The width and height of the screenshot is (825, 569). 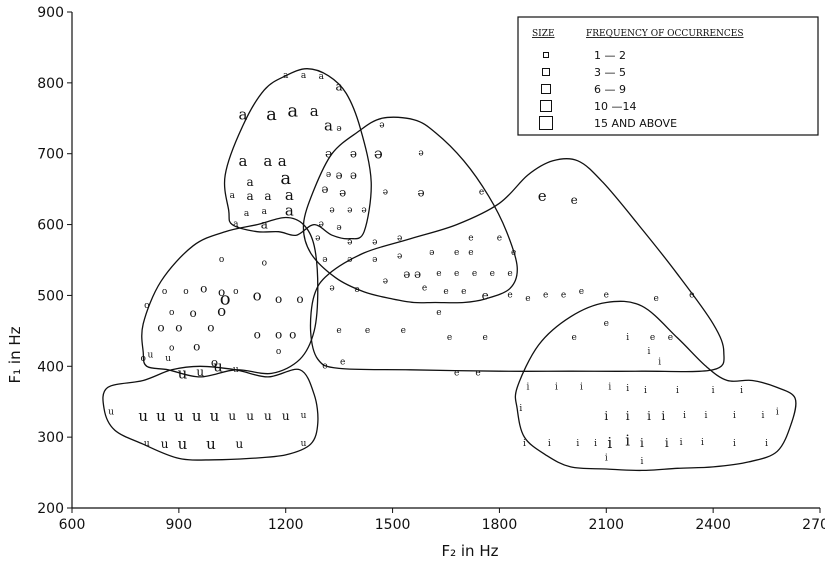 I want to click on y-tick-label: 500, so click(x=50, y=296).